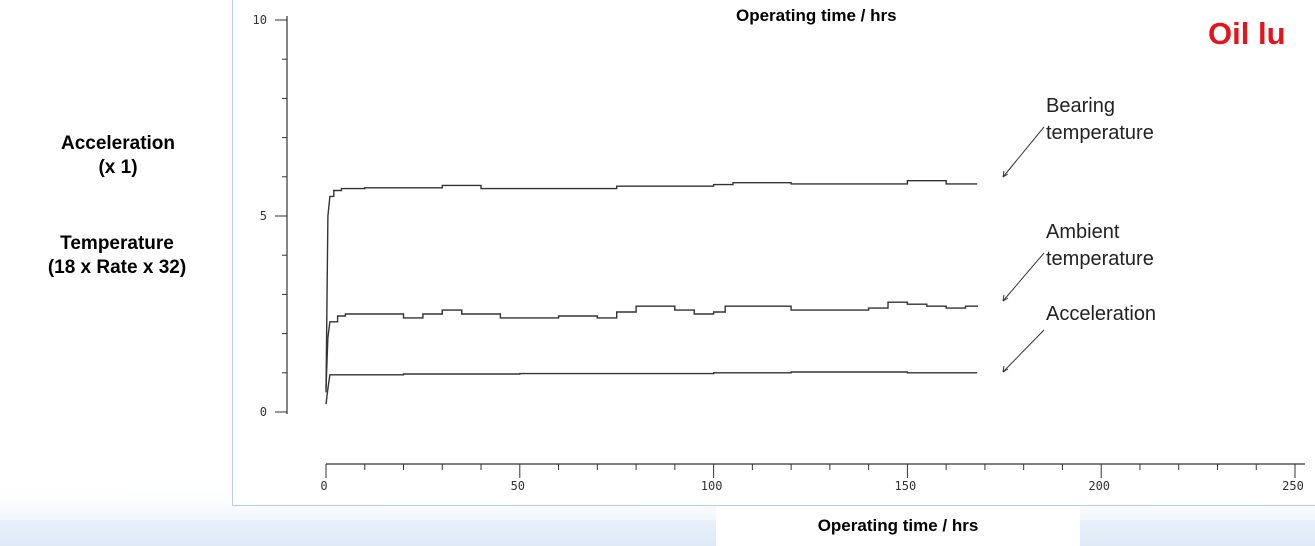 Image resolution: width=1315 pixels, height=546 pixels. What do you see at coordinates (1023, 152) in the screenshot?
I see `leader-line-bearing-temperature` at bounding box center [1023, 152].